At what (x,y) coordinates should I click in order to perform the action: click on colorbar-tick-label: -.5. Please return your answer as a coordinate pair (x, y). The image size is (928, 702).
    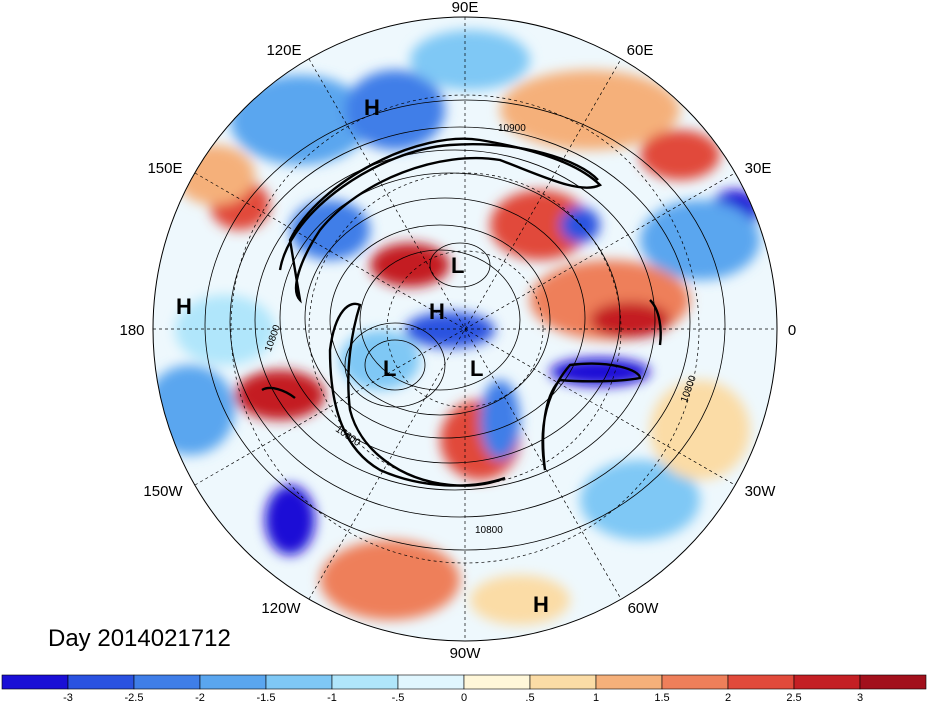
    Looking at the image, I should click on (398, 697).